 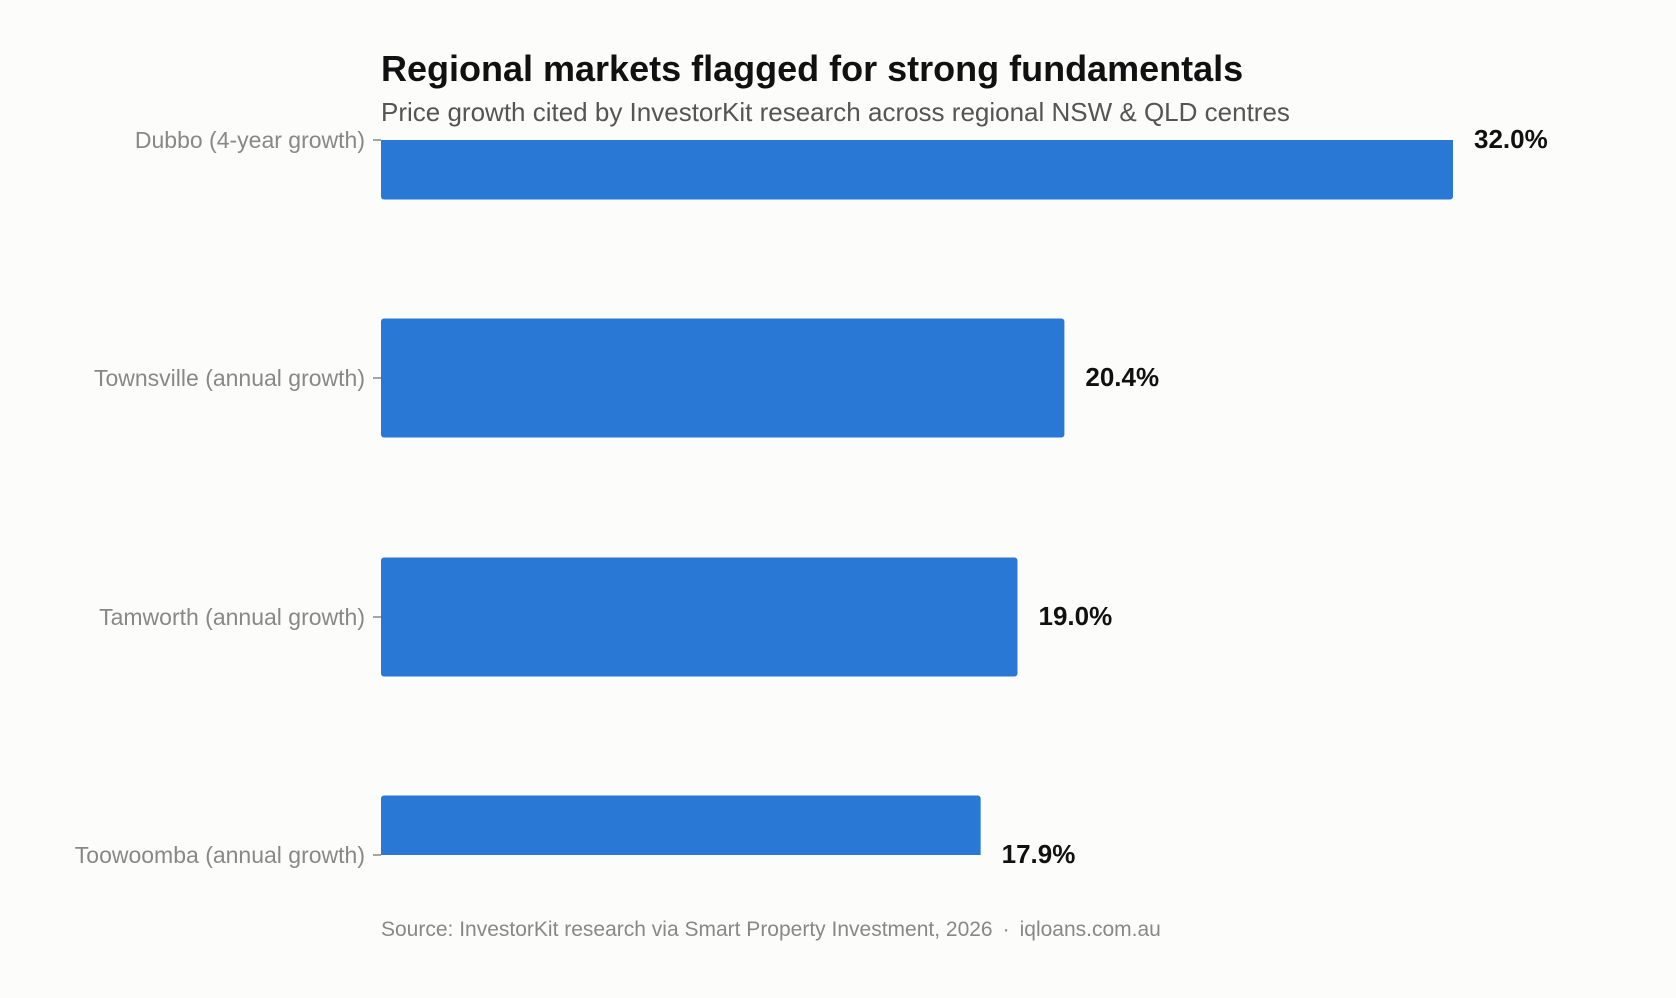 I want to click on value-label-3: 17.9%, so click(x=1039, y=854).